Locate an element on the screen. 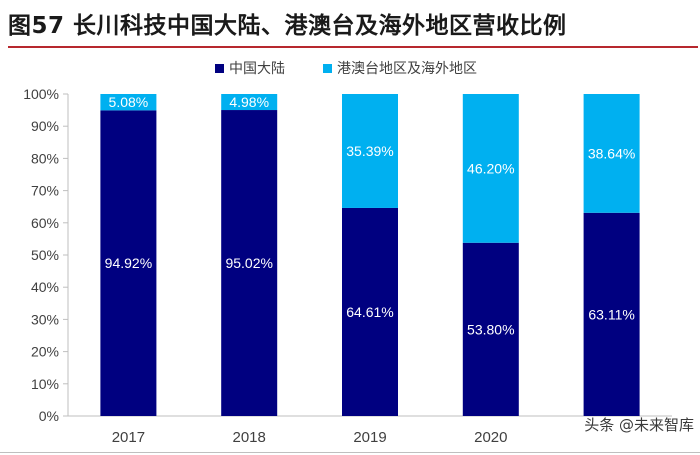  bar-mainland-2017 is located at coordinates (128, 263).